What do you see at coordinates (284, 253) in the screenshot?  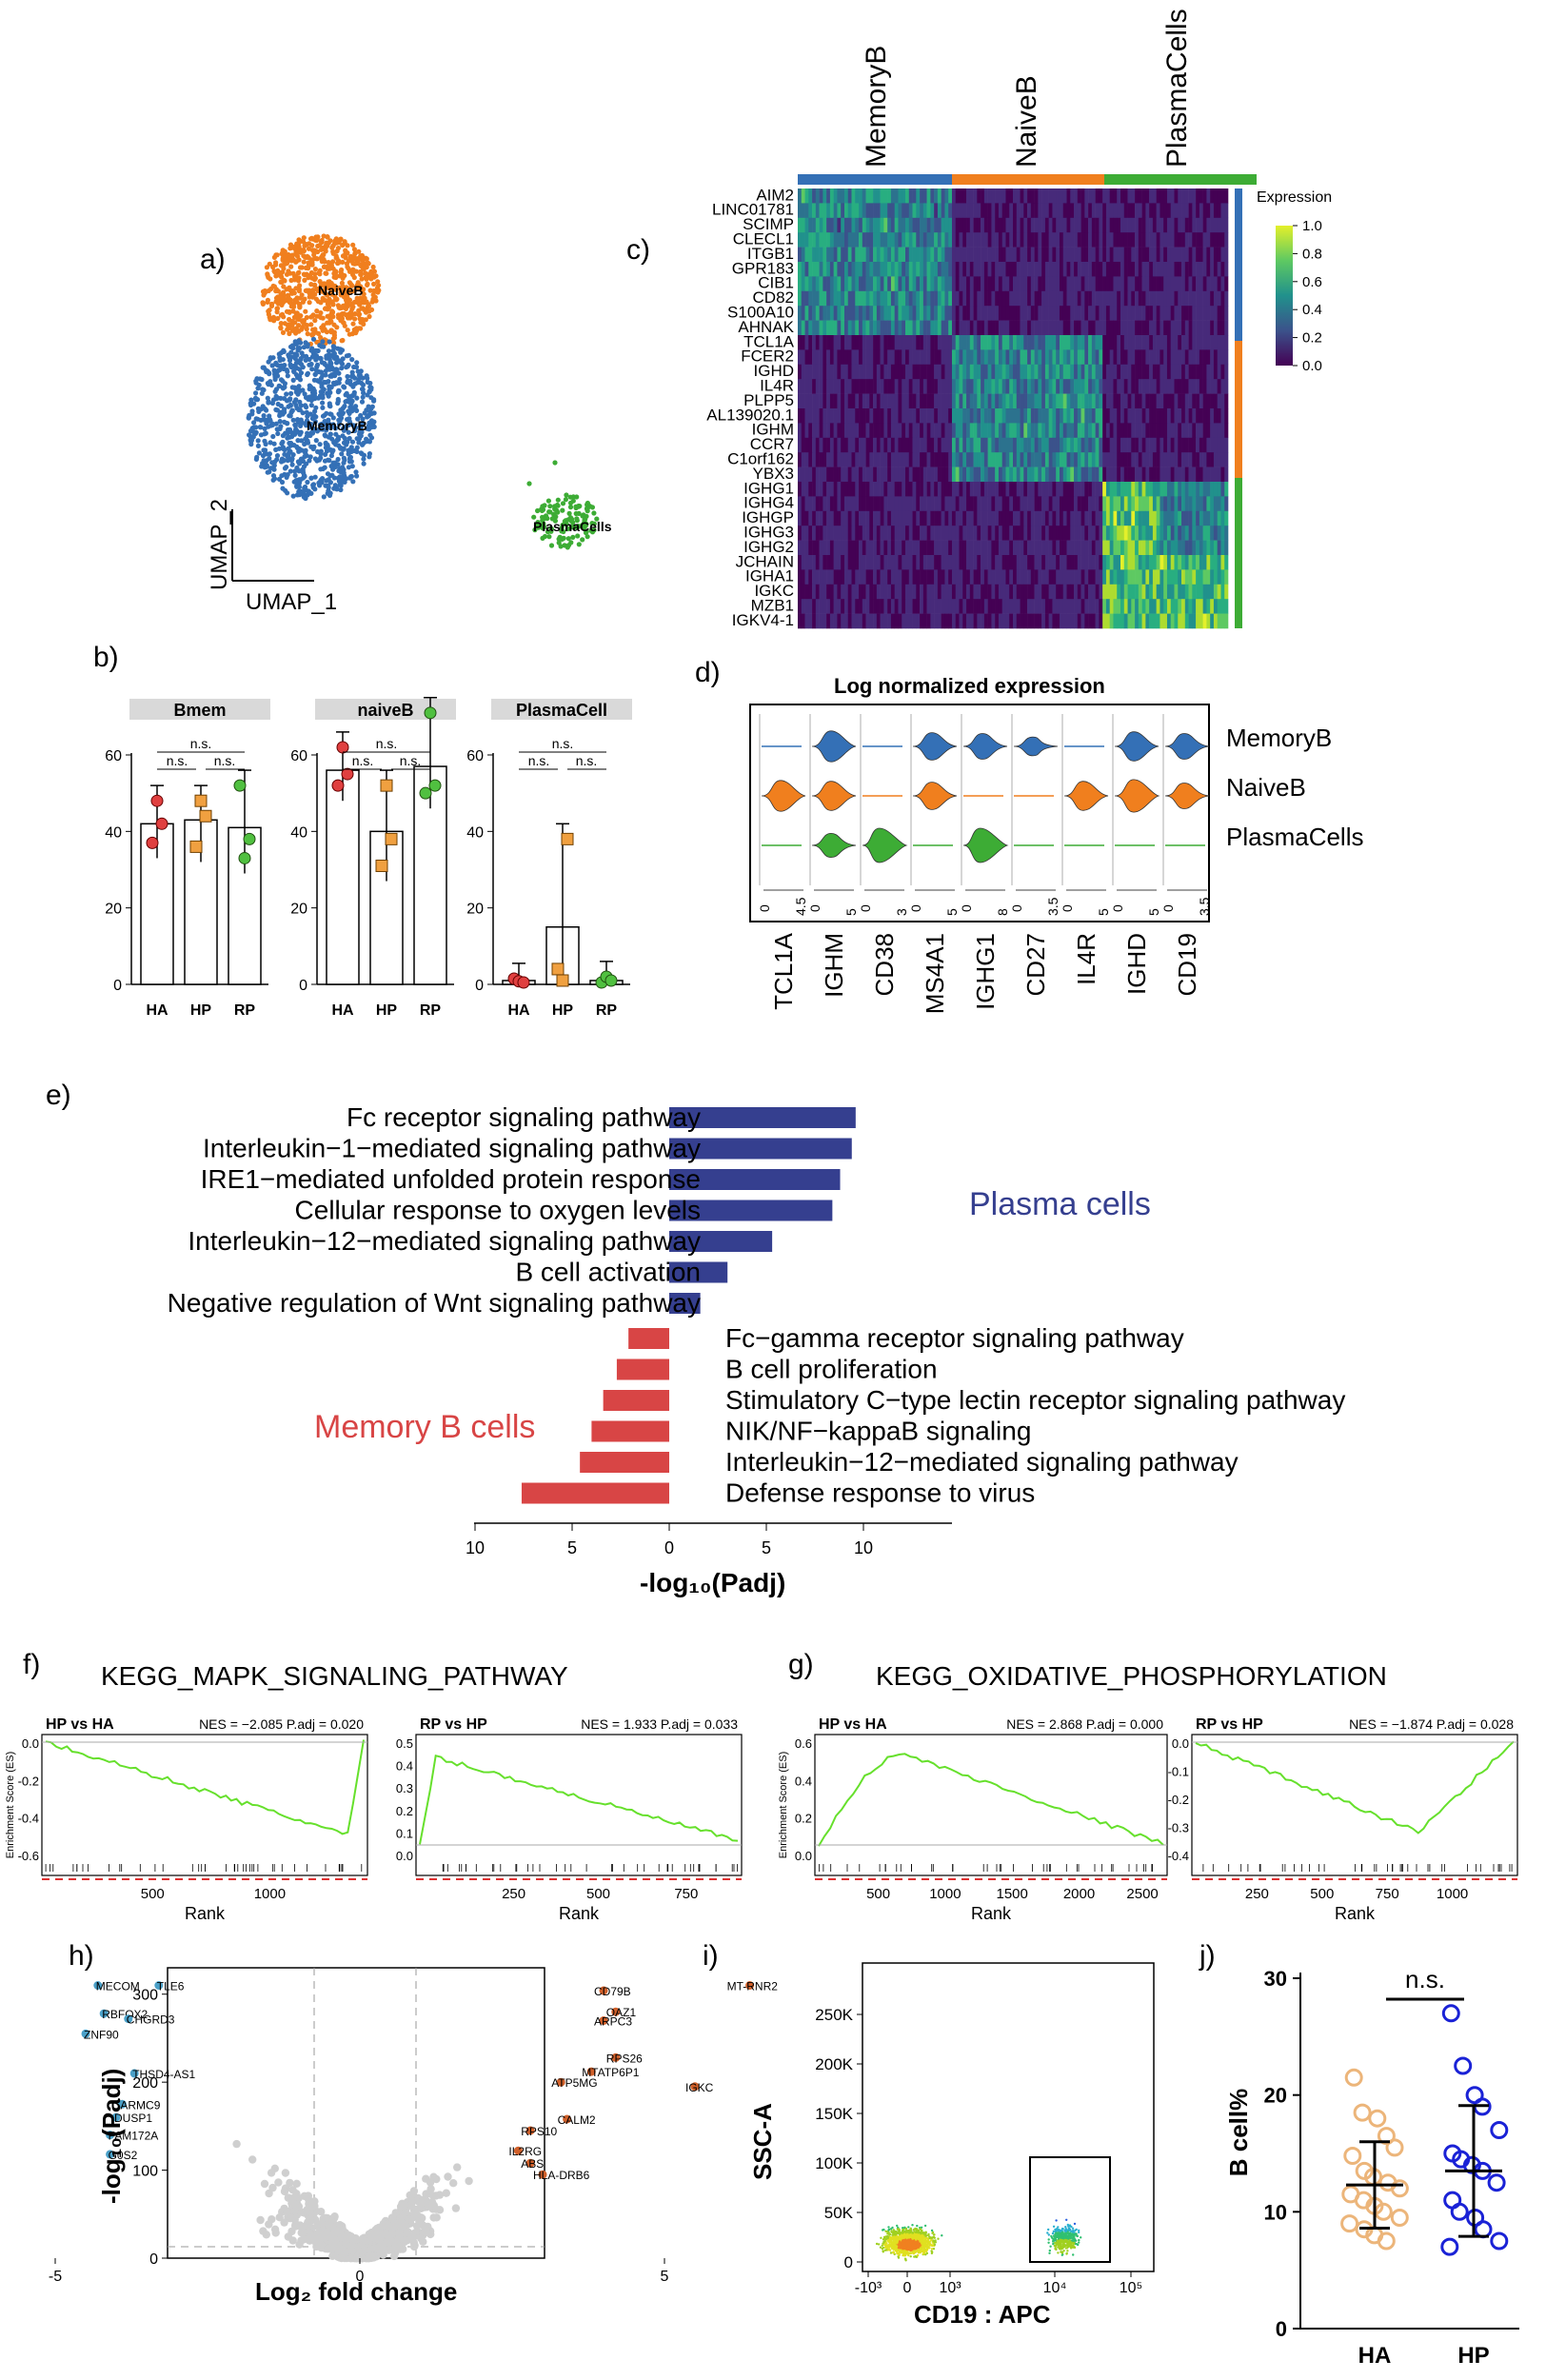 I see `umap-point-naiveb` at bounding box center [284, 253].